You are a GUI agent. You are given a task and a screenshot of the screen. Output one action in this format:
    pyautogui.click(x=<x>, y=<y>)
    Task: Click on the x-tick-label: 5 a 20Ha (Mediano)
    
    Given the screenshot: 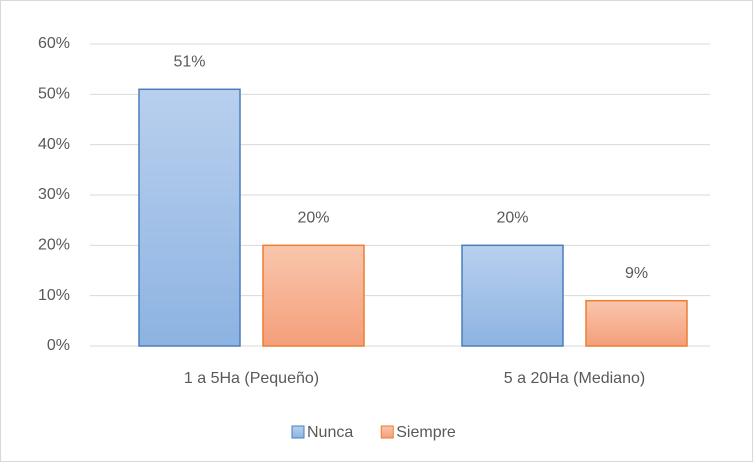 What is the action you would take?
    pyautogui.click(x=574, y=378)
    